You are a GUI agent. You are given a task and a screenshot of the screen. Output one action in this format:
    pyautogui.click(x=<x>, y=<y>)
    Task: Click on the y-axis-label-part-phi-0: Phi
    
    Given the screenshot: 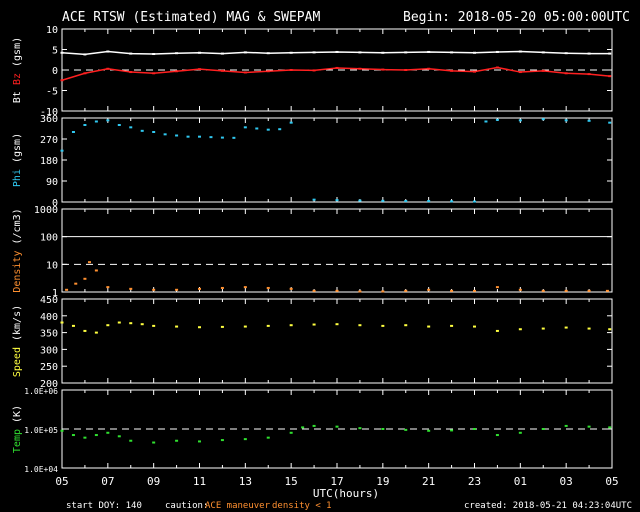 What is the action you would take?
    pyautogui.click(x=17, y=178)
    